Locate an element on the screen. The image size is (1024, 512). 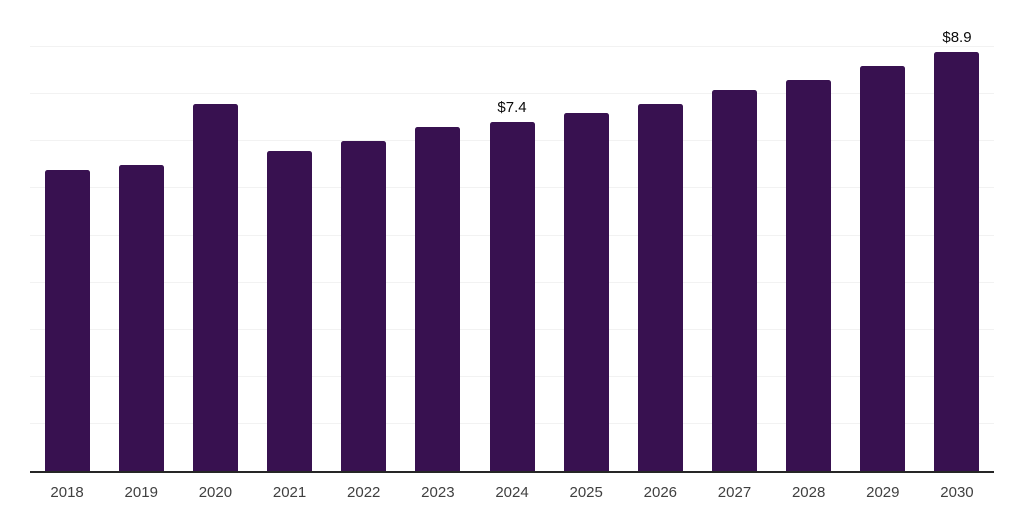
bar-2021 is located at coordinates (290, 310).